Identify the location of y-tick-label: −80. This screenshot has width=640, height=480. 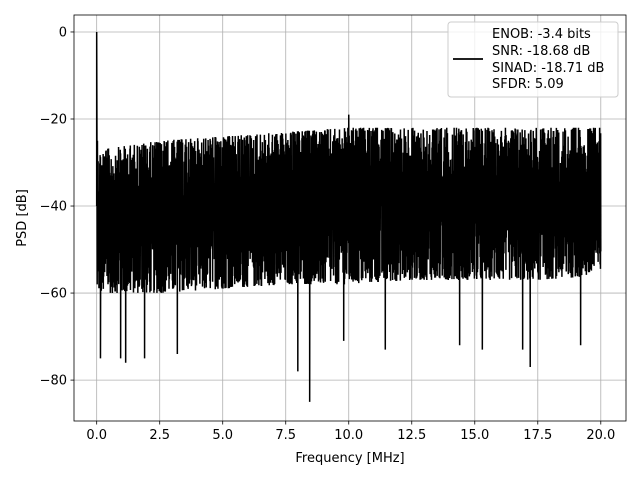
(53, 381).